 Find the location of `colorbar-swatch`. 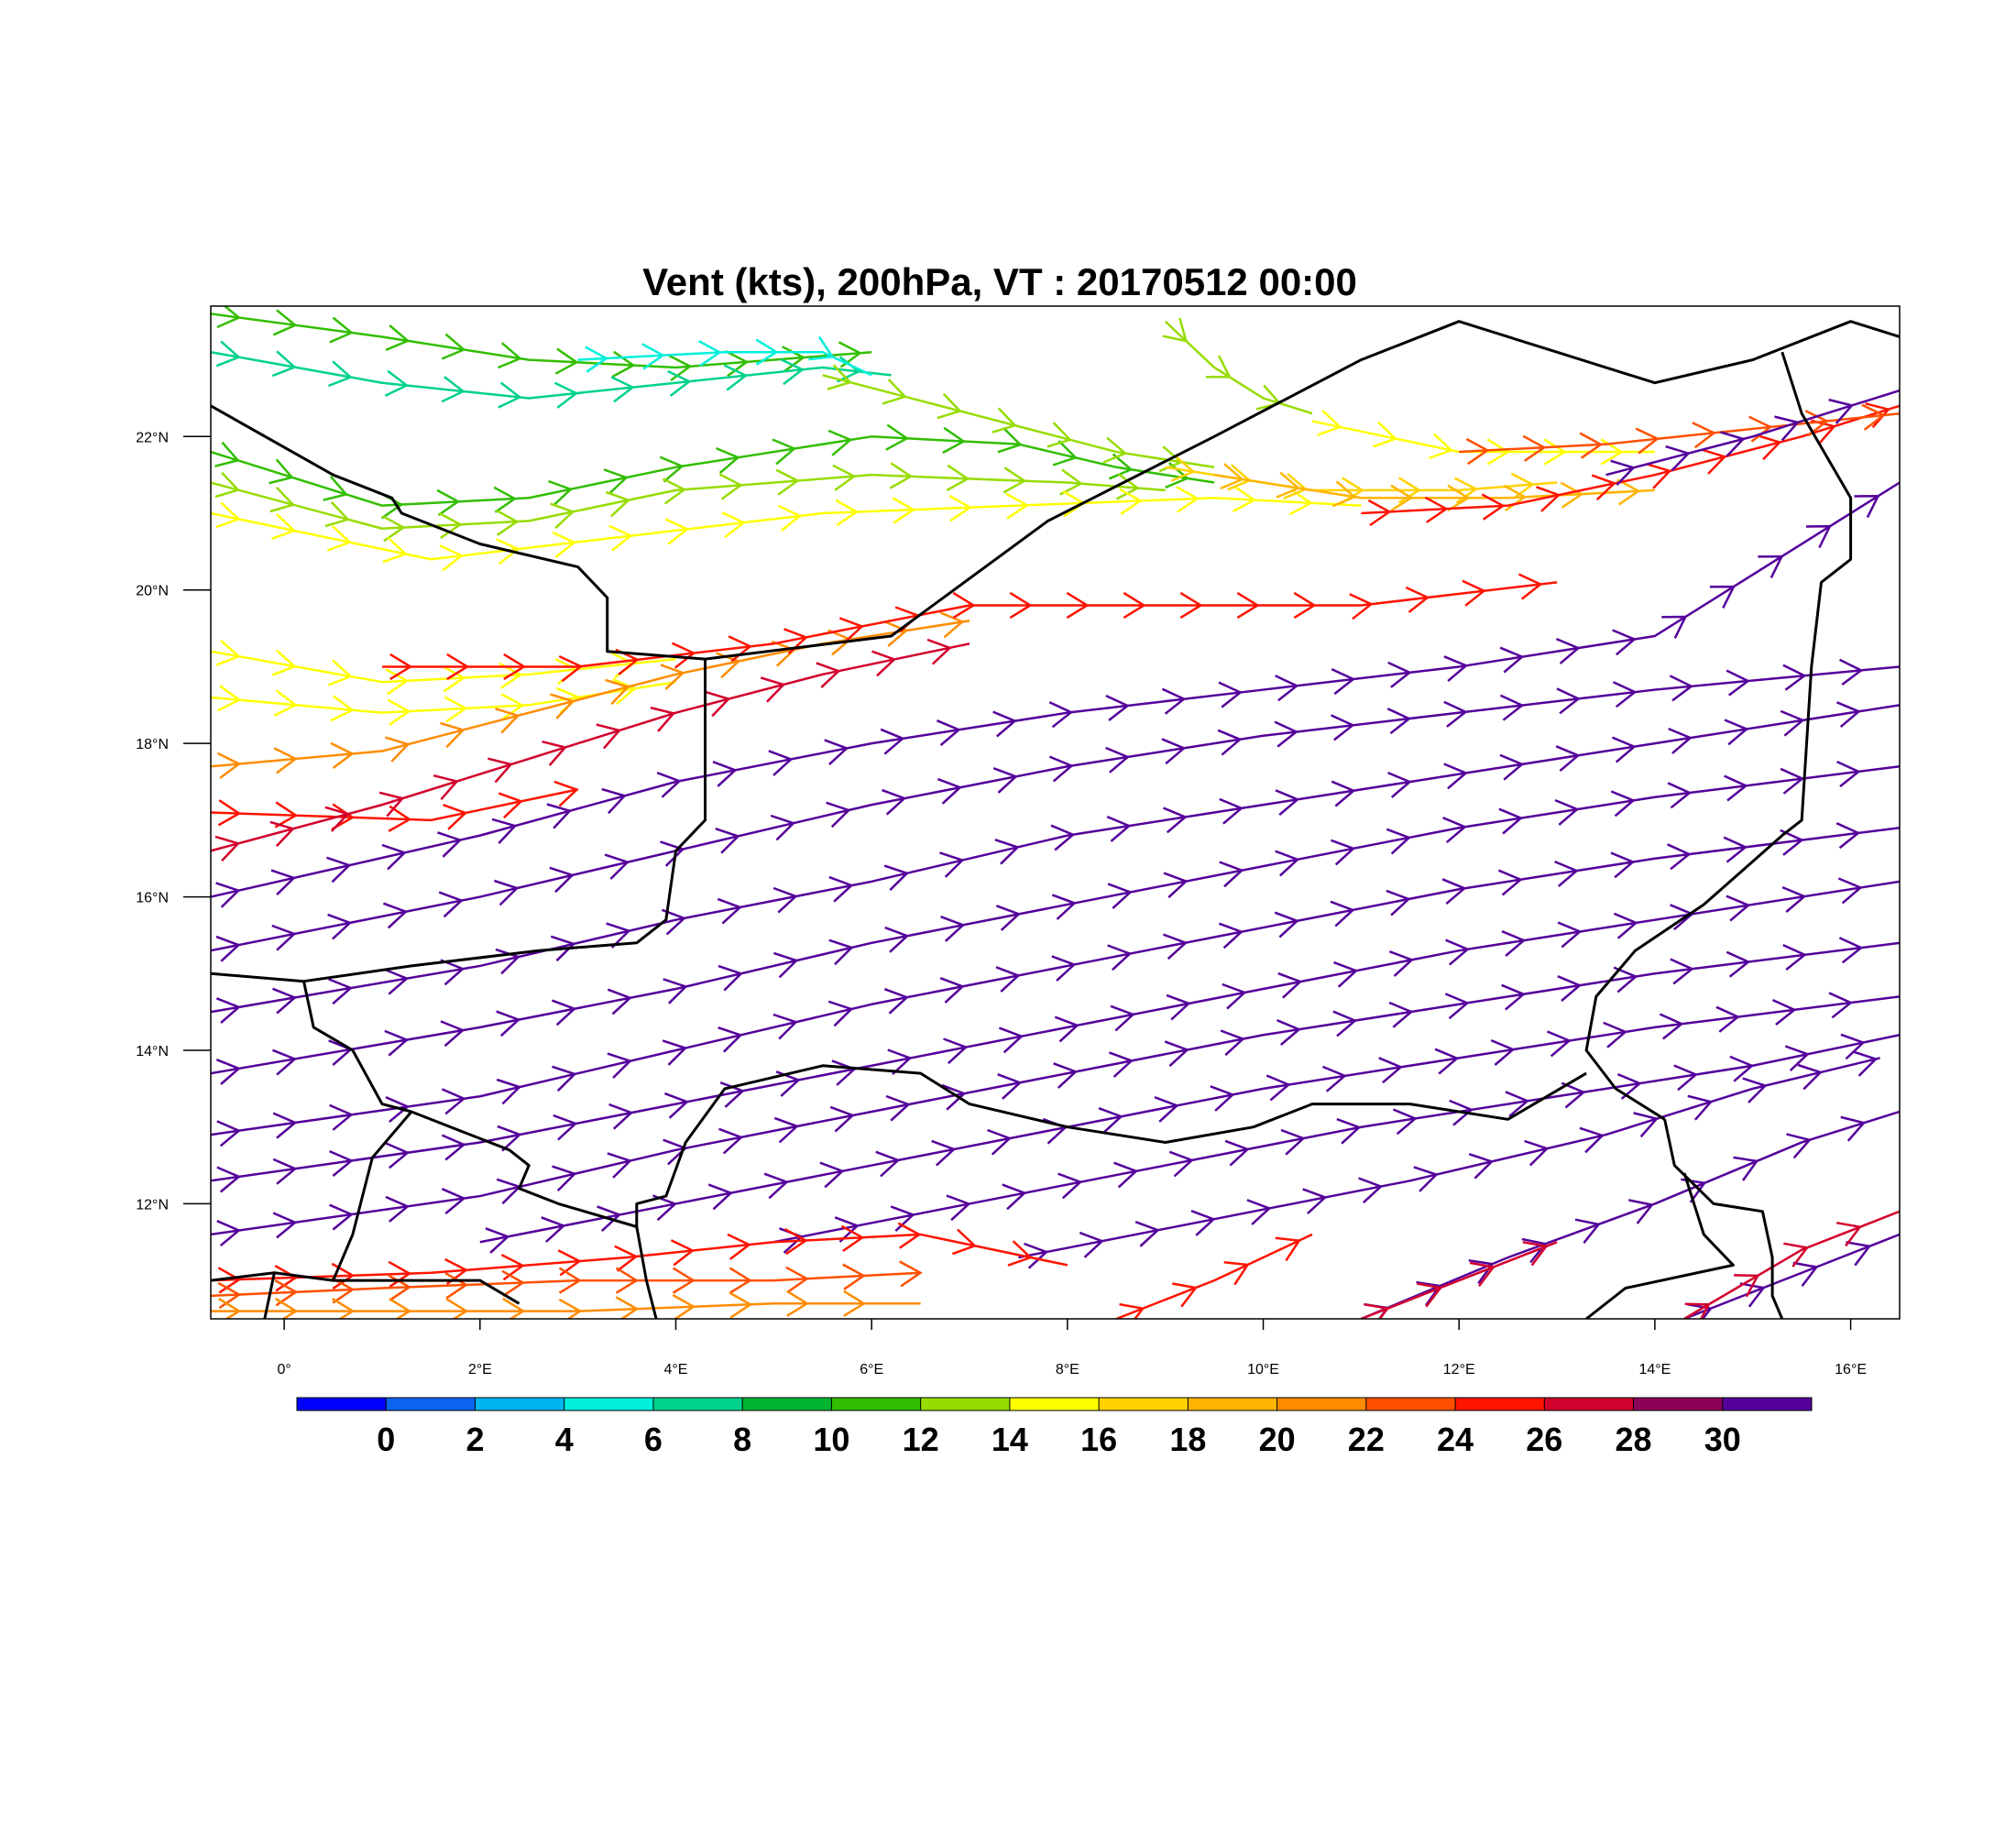

colorbar-swatch is located at coordinates (1144, 1404).